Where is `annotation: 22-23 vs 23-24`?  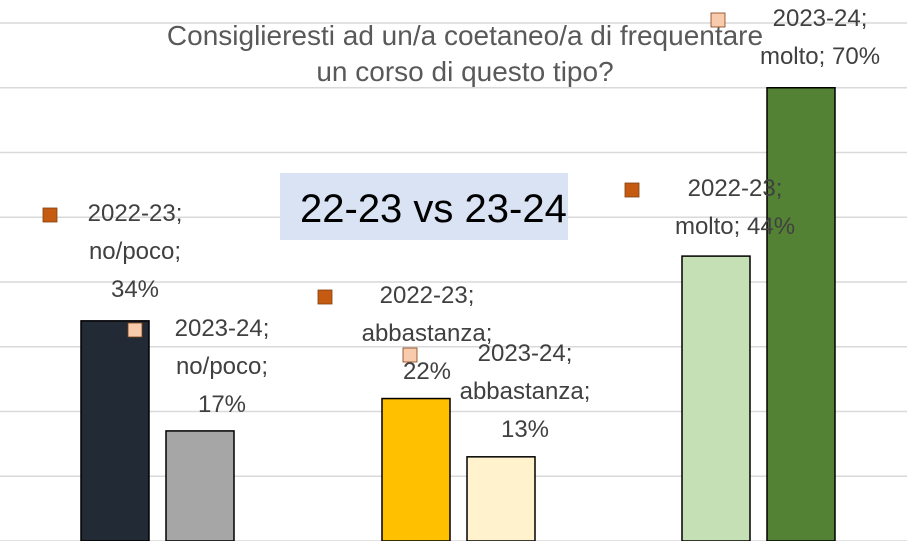
annotation: 22-23 vs 23-24 is located at coordinates (424, 206).